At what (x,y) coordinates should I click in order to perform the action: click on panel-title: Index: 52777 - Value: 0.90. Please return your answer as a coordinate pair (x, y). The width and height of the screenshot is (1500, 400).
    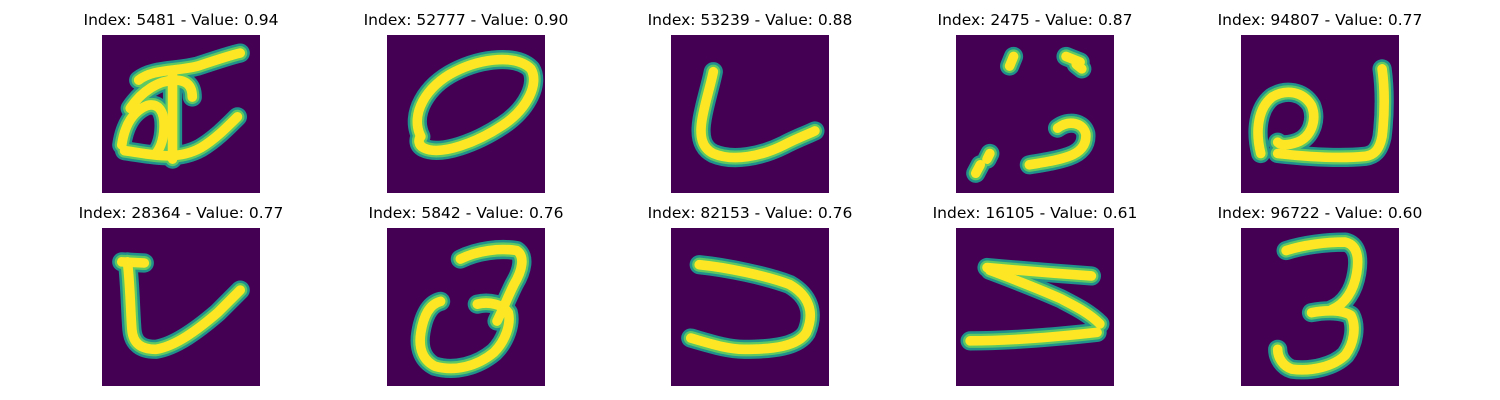
    Looking at the image, I should click on (466, 20).